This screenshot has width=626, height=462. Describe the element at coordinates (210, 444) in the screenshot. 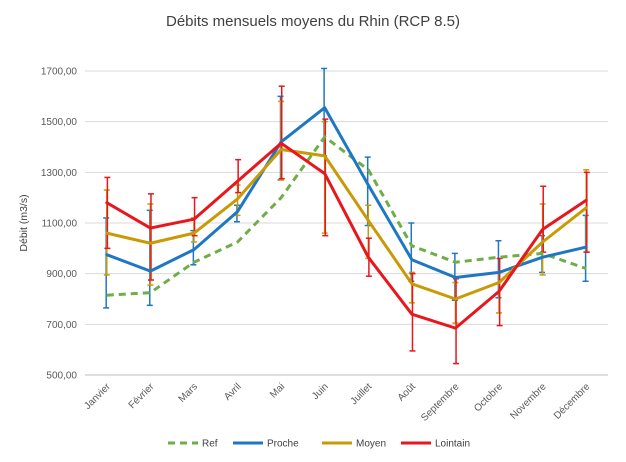

I see `legend-label-ref: Ref` at that location.